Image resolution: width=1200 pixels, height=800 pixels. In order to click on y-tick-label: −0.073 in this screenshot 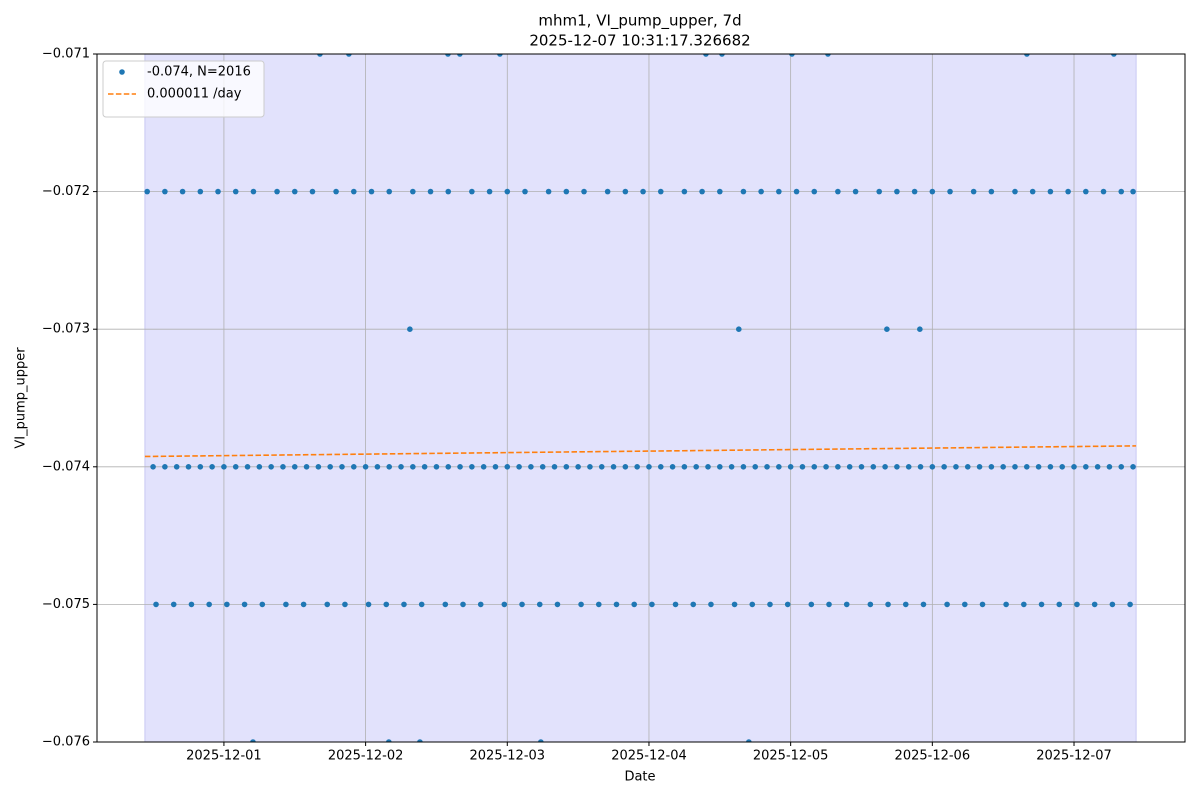, I will do `click(66, 329)`.